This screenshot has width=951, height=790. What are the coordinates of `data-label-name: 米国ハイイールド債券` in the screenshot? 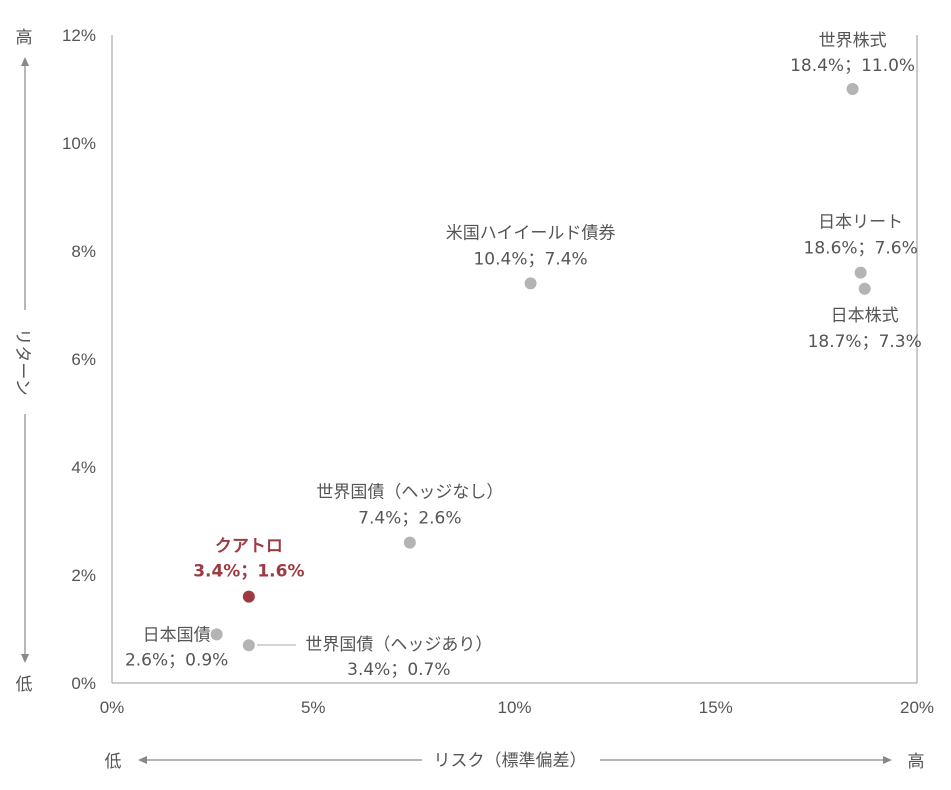 It's located at (531, 233).